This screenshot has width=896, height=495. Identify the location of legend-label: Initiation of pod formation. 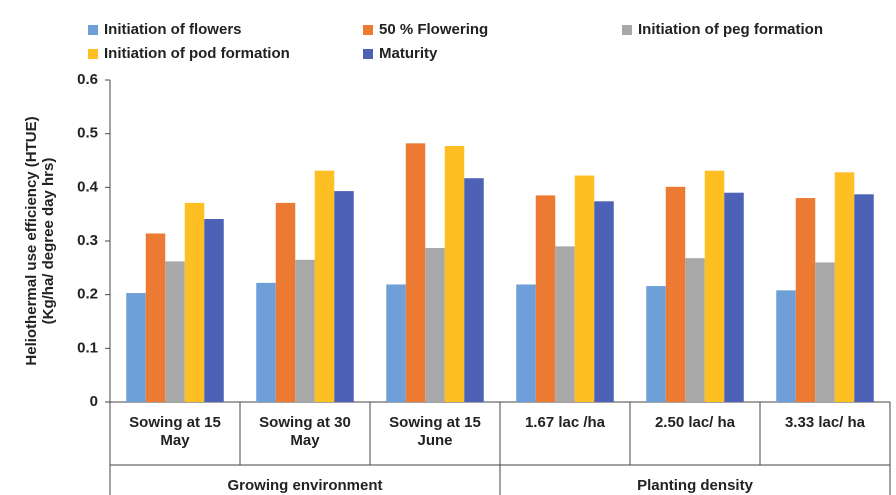
(197, 53).